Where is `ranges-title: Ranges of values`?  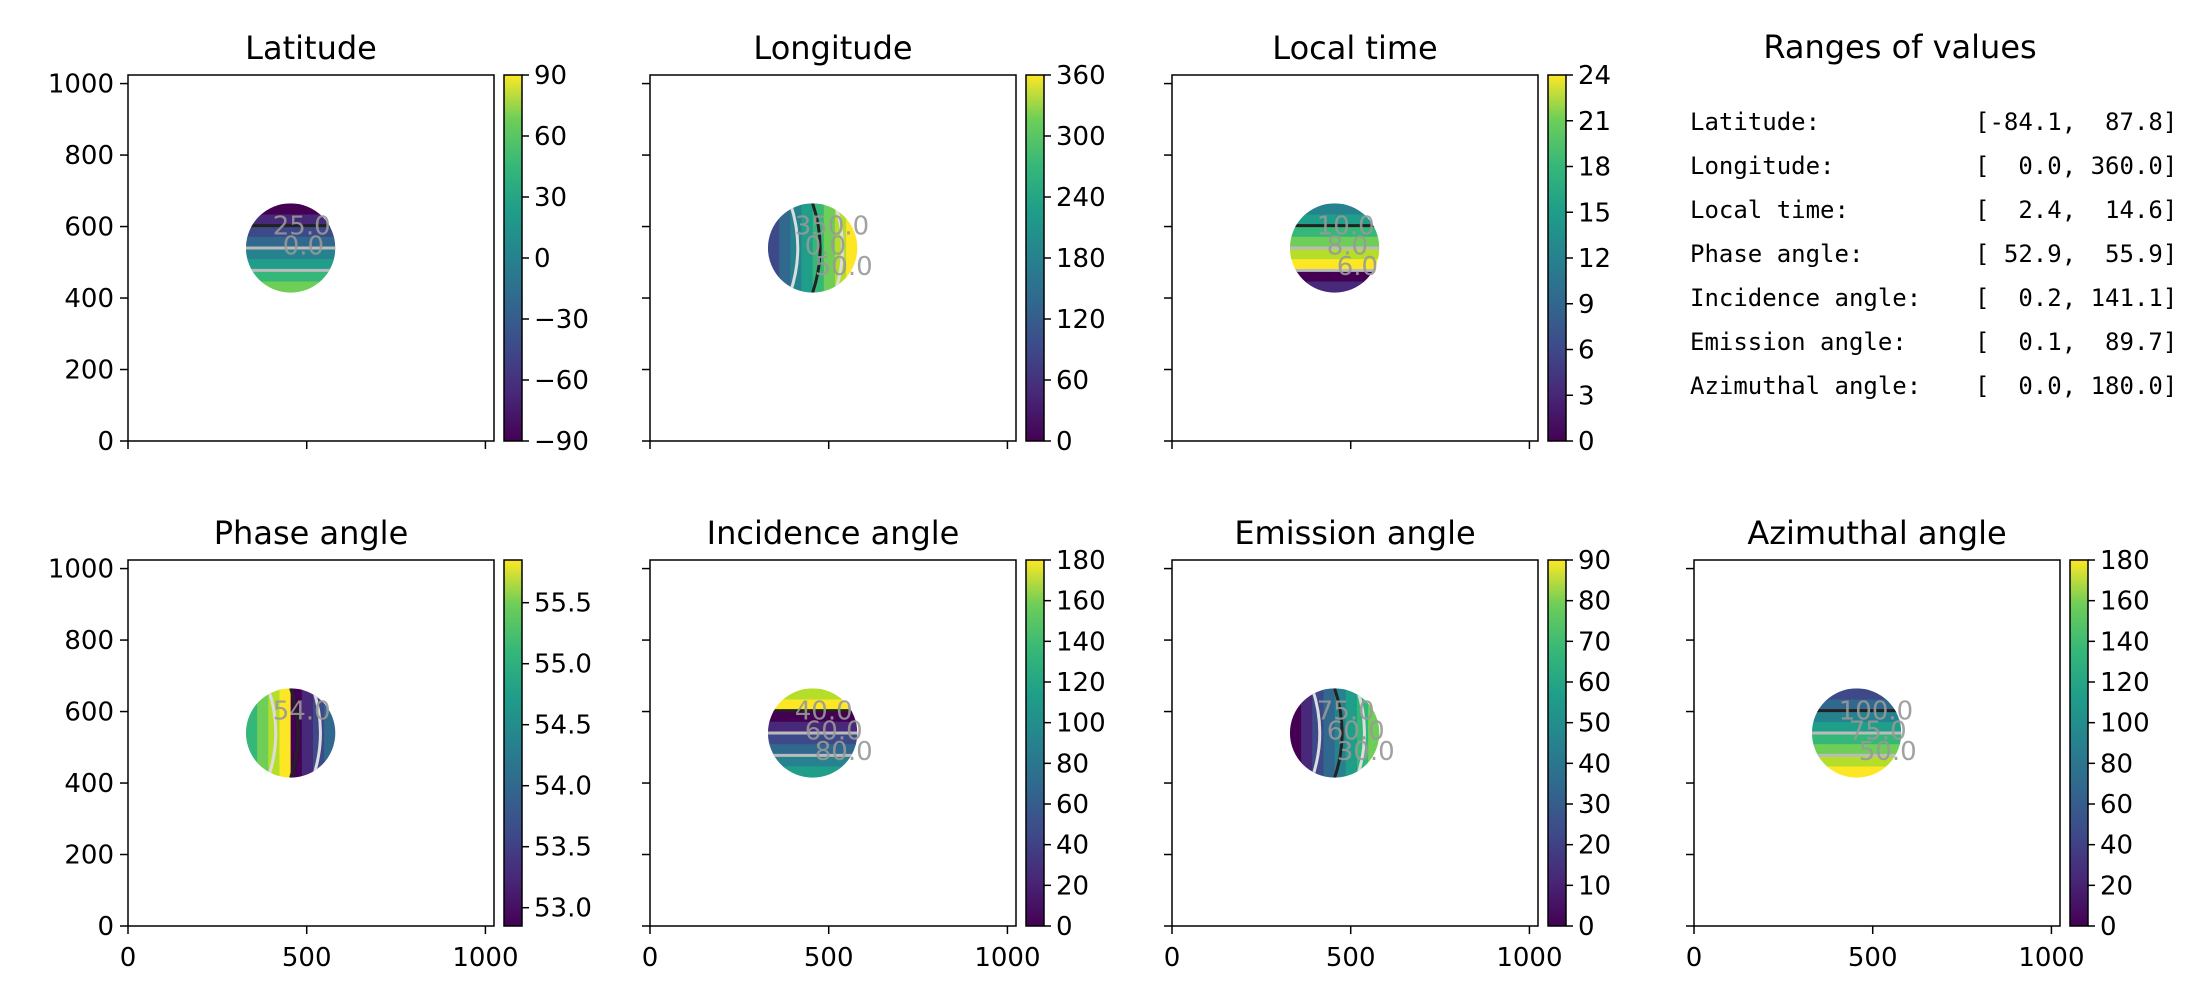
ranges-title: Ranges of values is located at coordinates (1900, 47).